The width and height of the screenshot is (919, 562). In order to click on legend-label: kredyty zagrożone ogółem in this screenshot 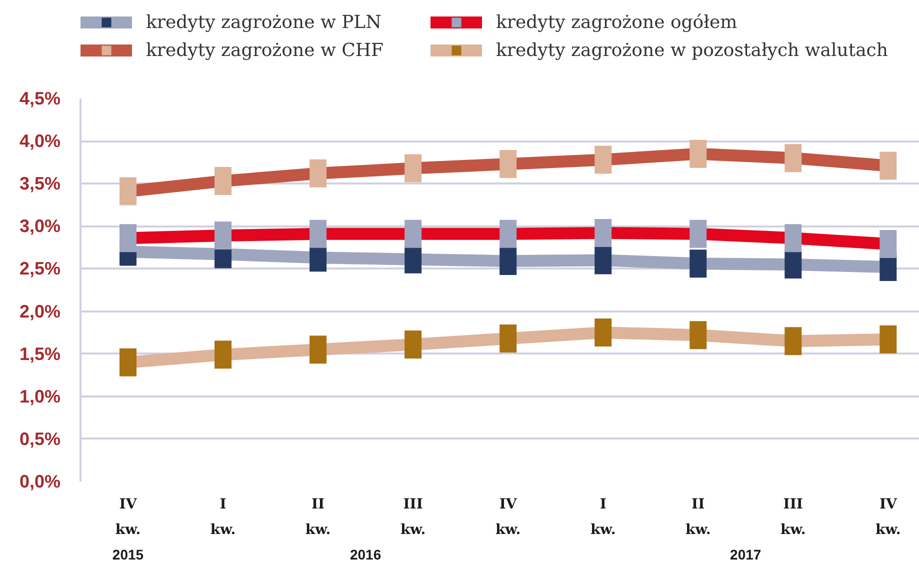, I will do `click(617, 22)`.